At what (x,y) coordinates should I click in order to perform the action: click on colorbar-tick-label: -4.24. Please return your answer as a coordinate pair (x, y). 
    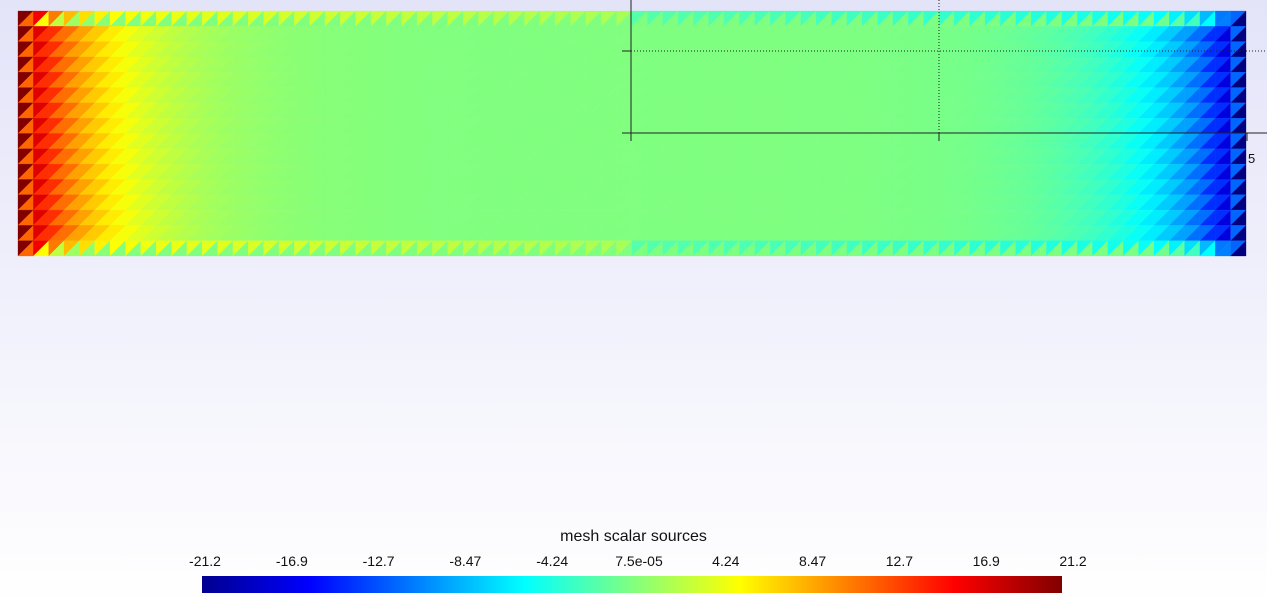
    Looking at the image, I should click on (552, 561).